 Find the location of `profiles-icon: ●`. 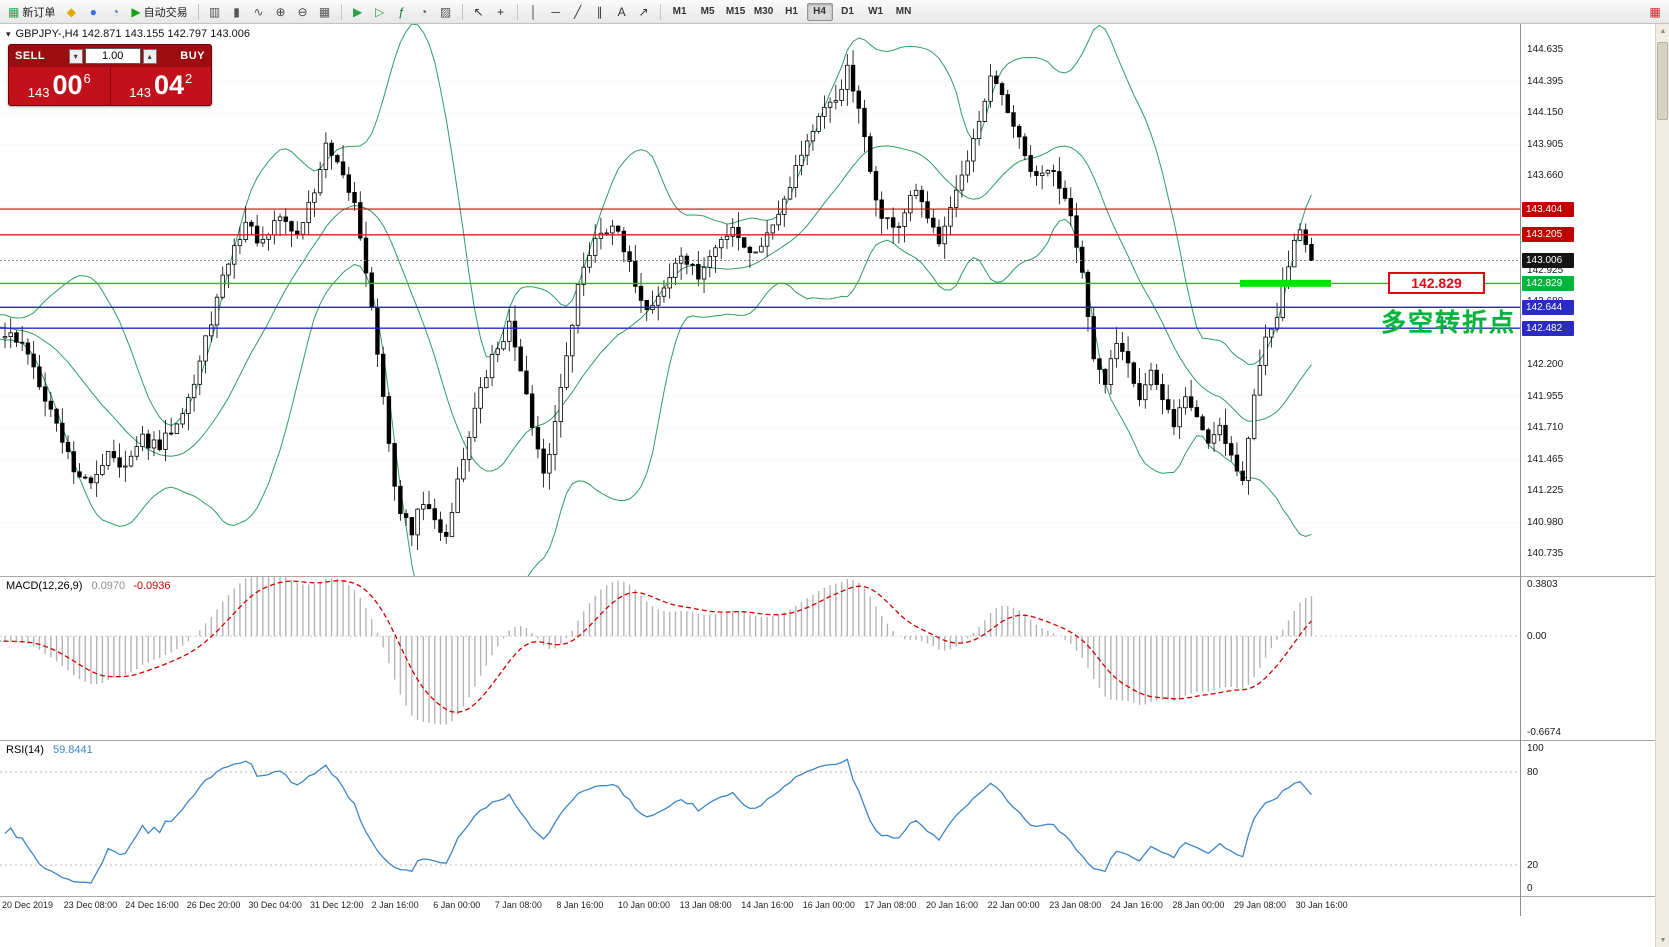

profiles-icon: ● is located at coordinates (93, 12).